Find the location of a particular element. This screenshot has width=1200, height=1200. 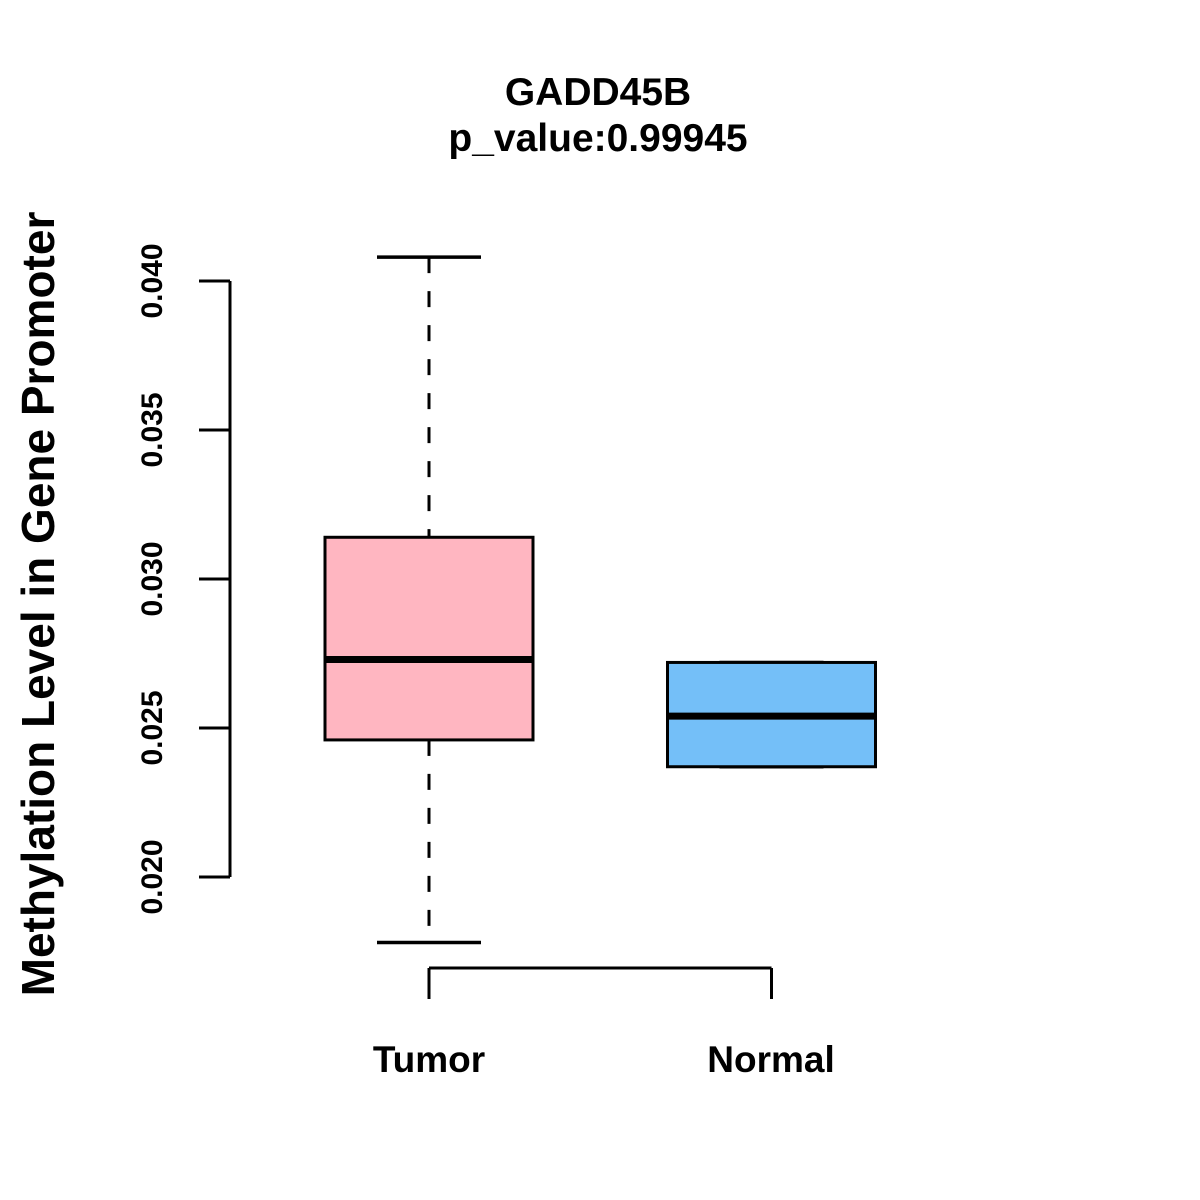

chart-title: GADD45B is located at coordinates (598, 92).